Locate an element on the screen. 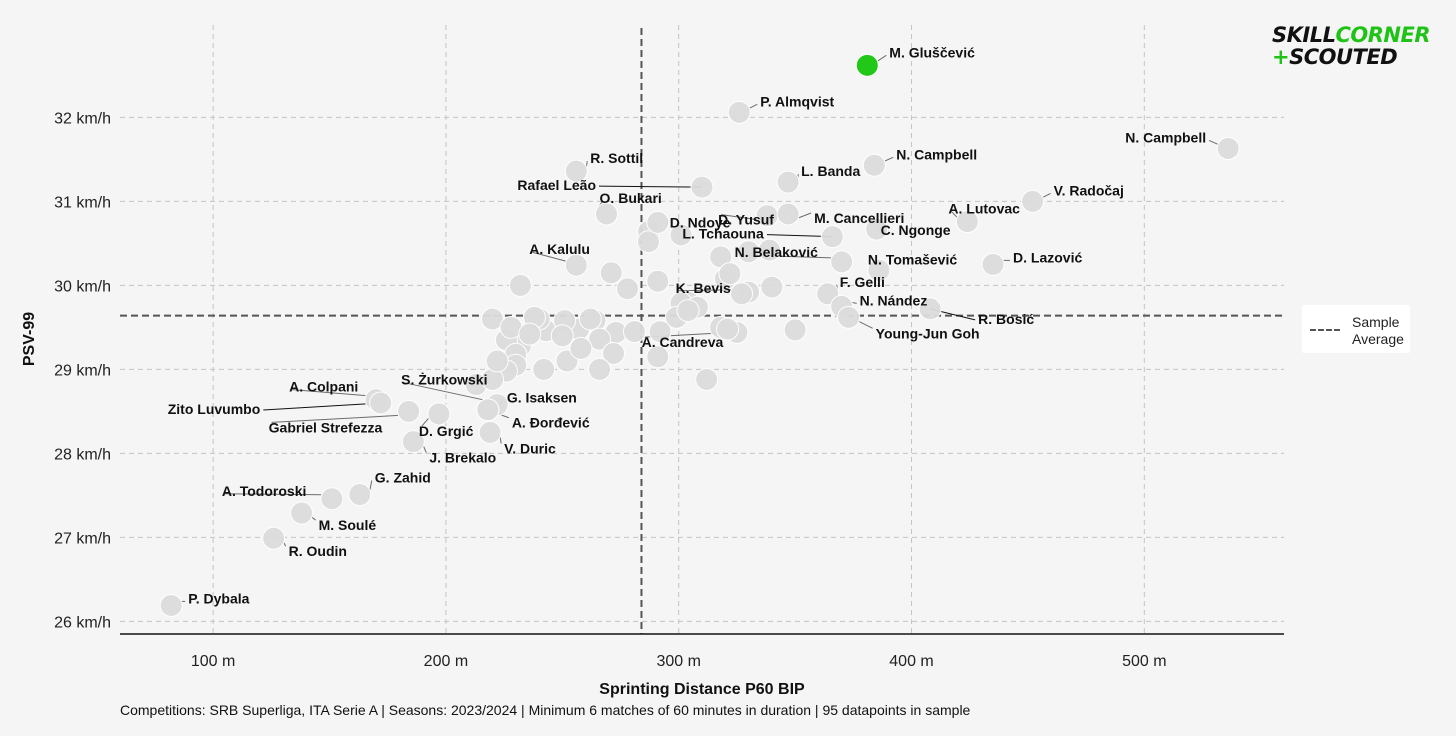 The width and height of the screenshot is (1456, 736). point-label: L. Tchaouna is located at coordinates (723, 234).